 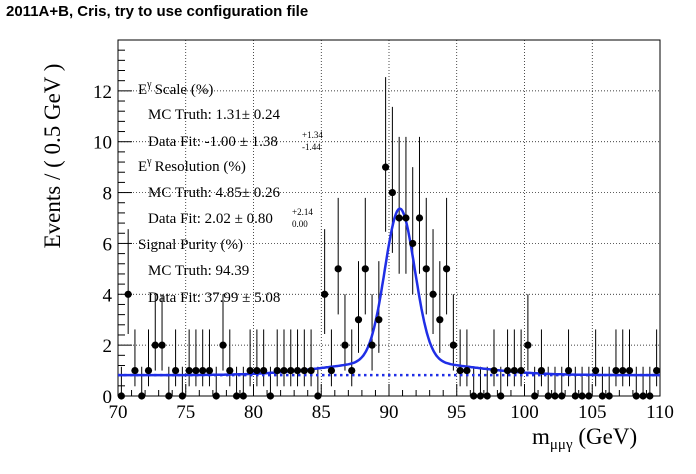 What do you see at coordinates (108, 397) in the screenshot?
I see `y-tick-label: 0` at bounding box center [108, 397].